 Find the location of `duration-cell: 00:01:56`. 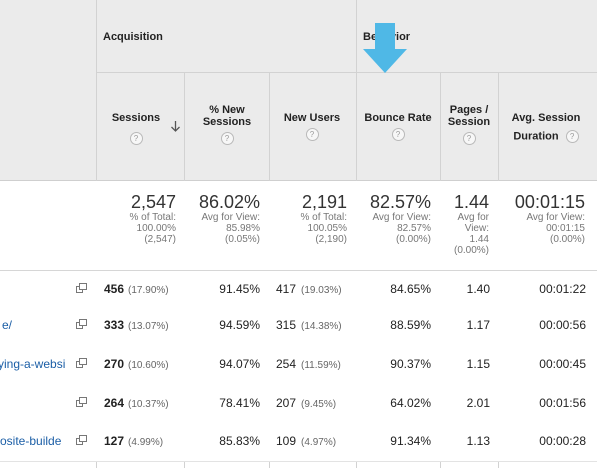

duration-cell: 00:01:56 is located at coordinates (562, 403).